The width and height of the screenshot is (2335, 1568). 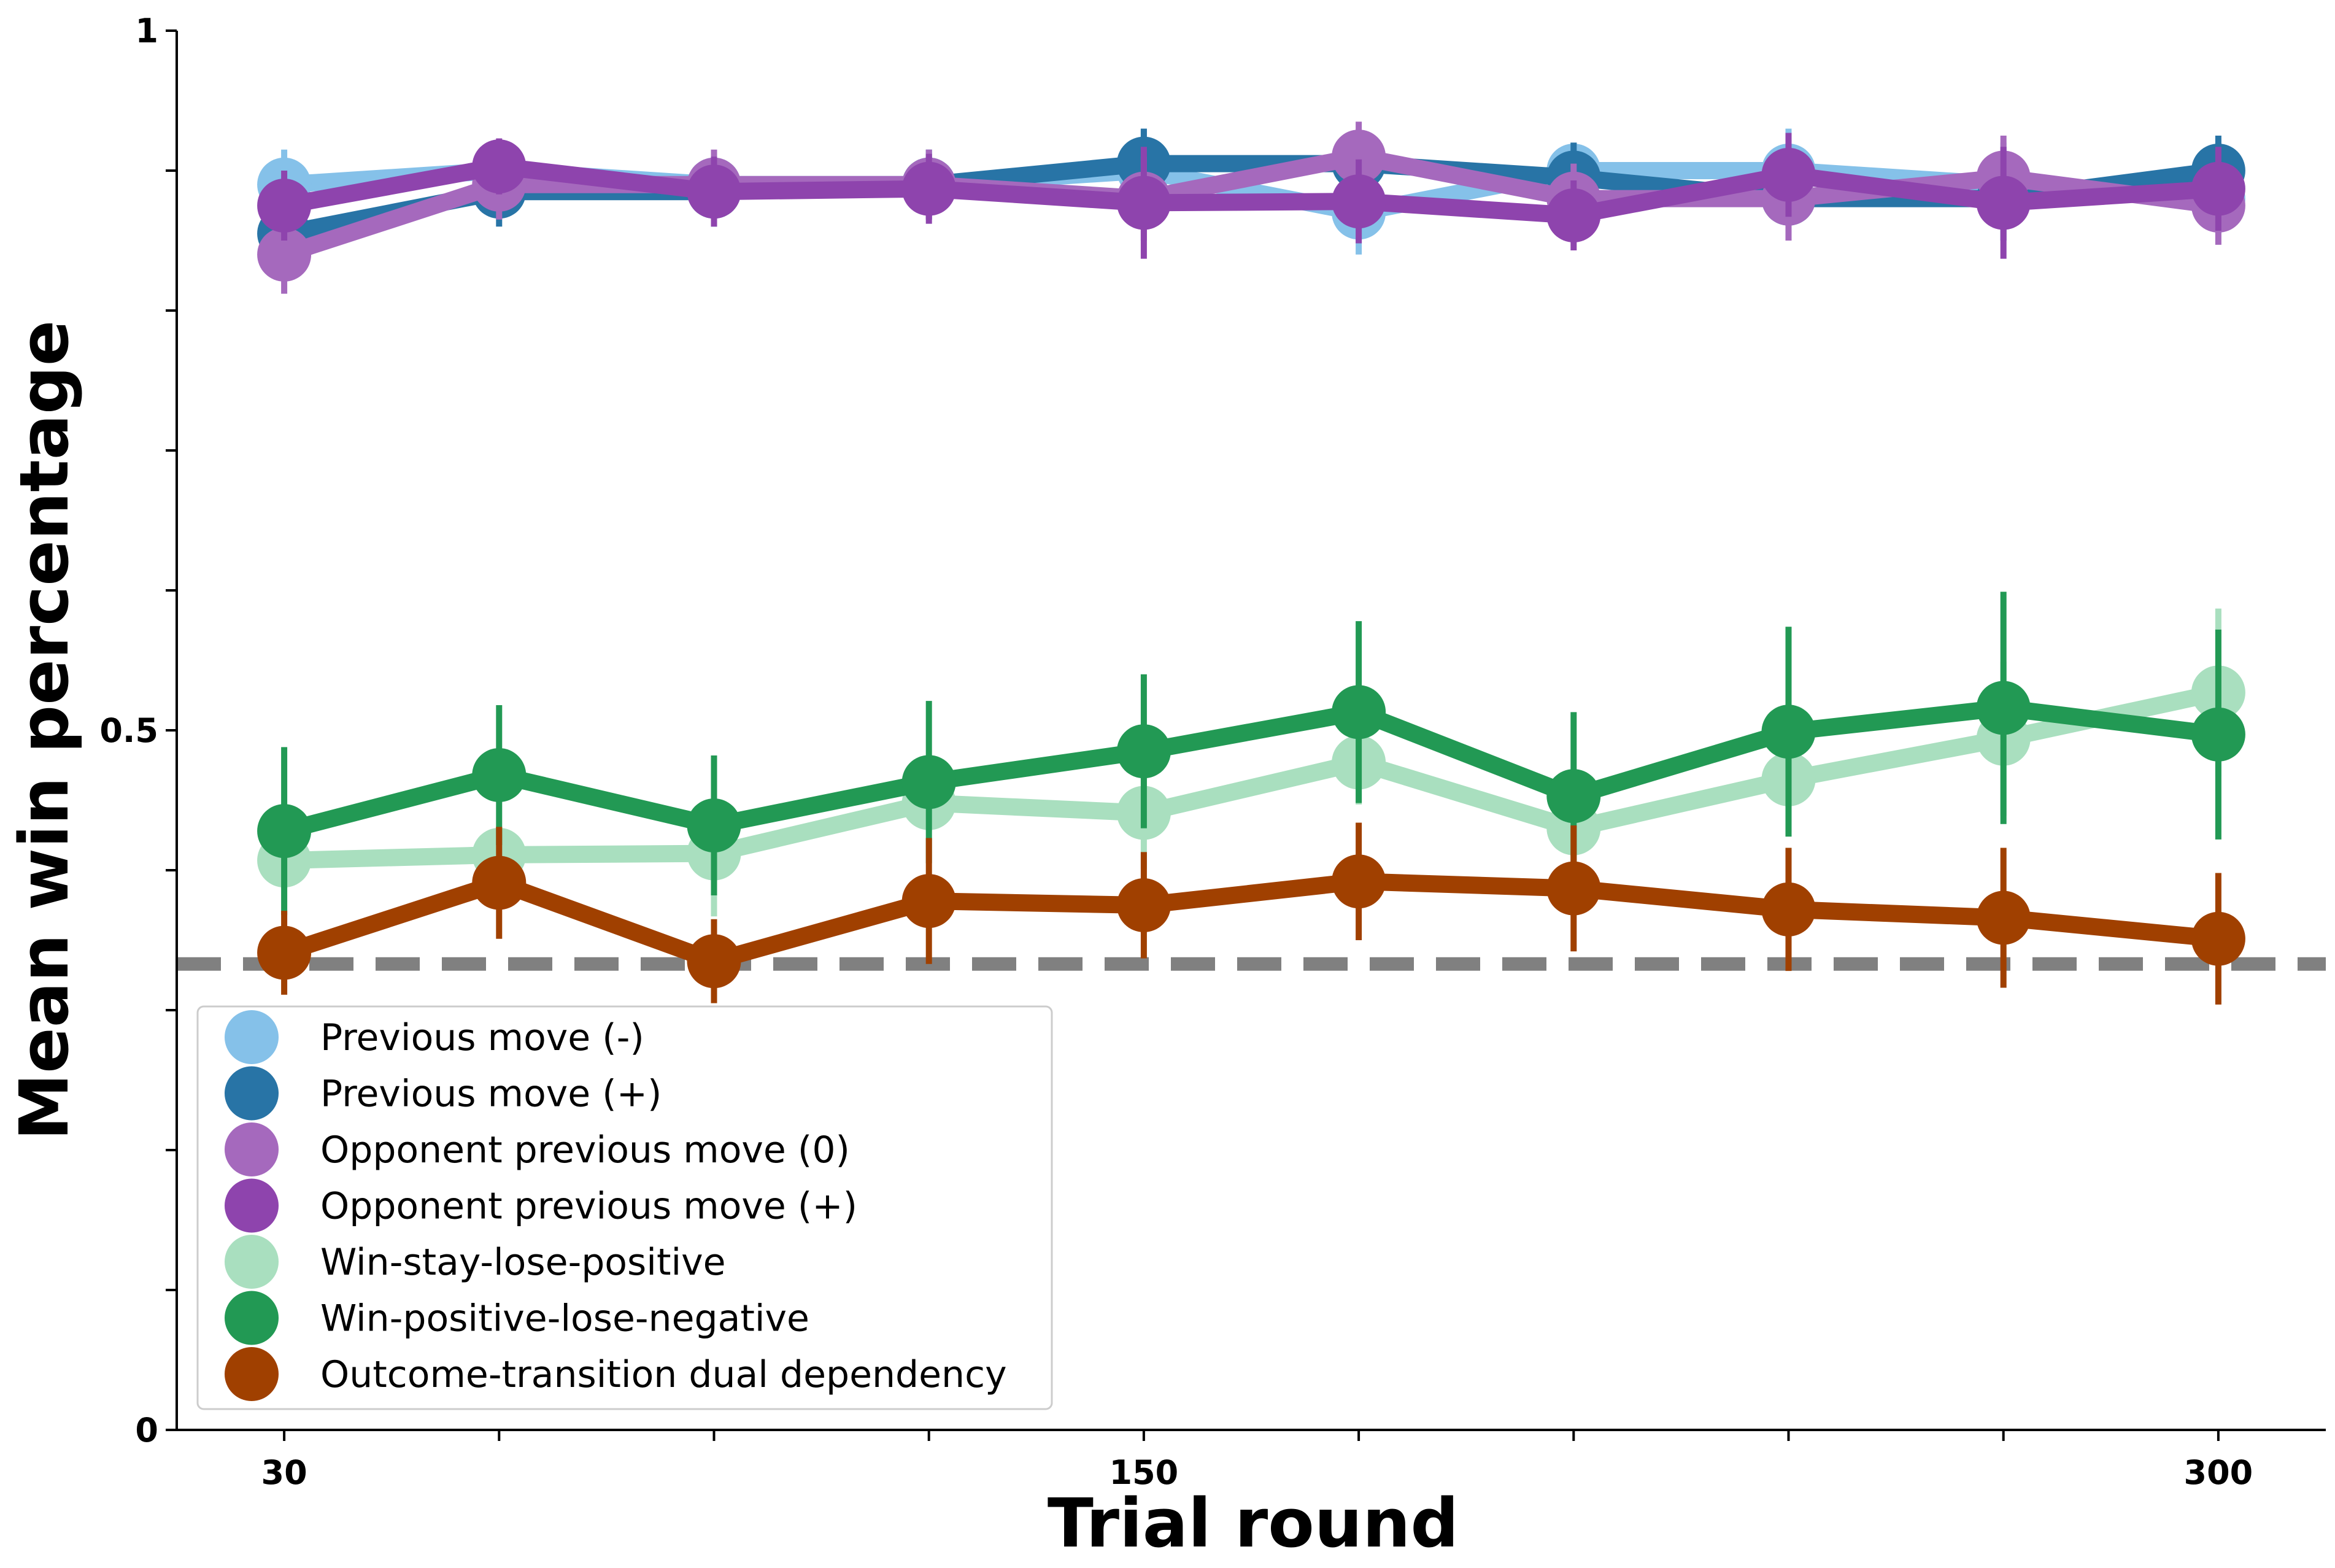 I want to click on legend-frame, so click(x=625, y=1208).